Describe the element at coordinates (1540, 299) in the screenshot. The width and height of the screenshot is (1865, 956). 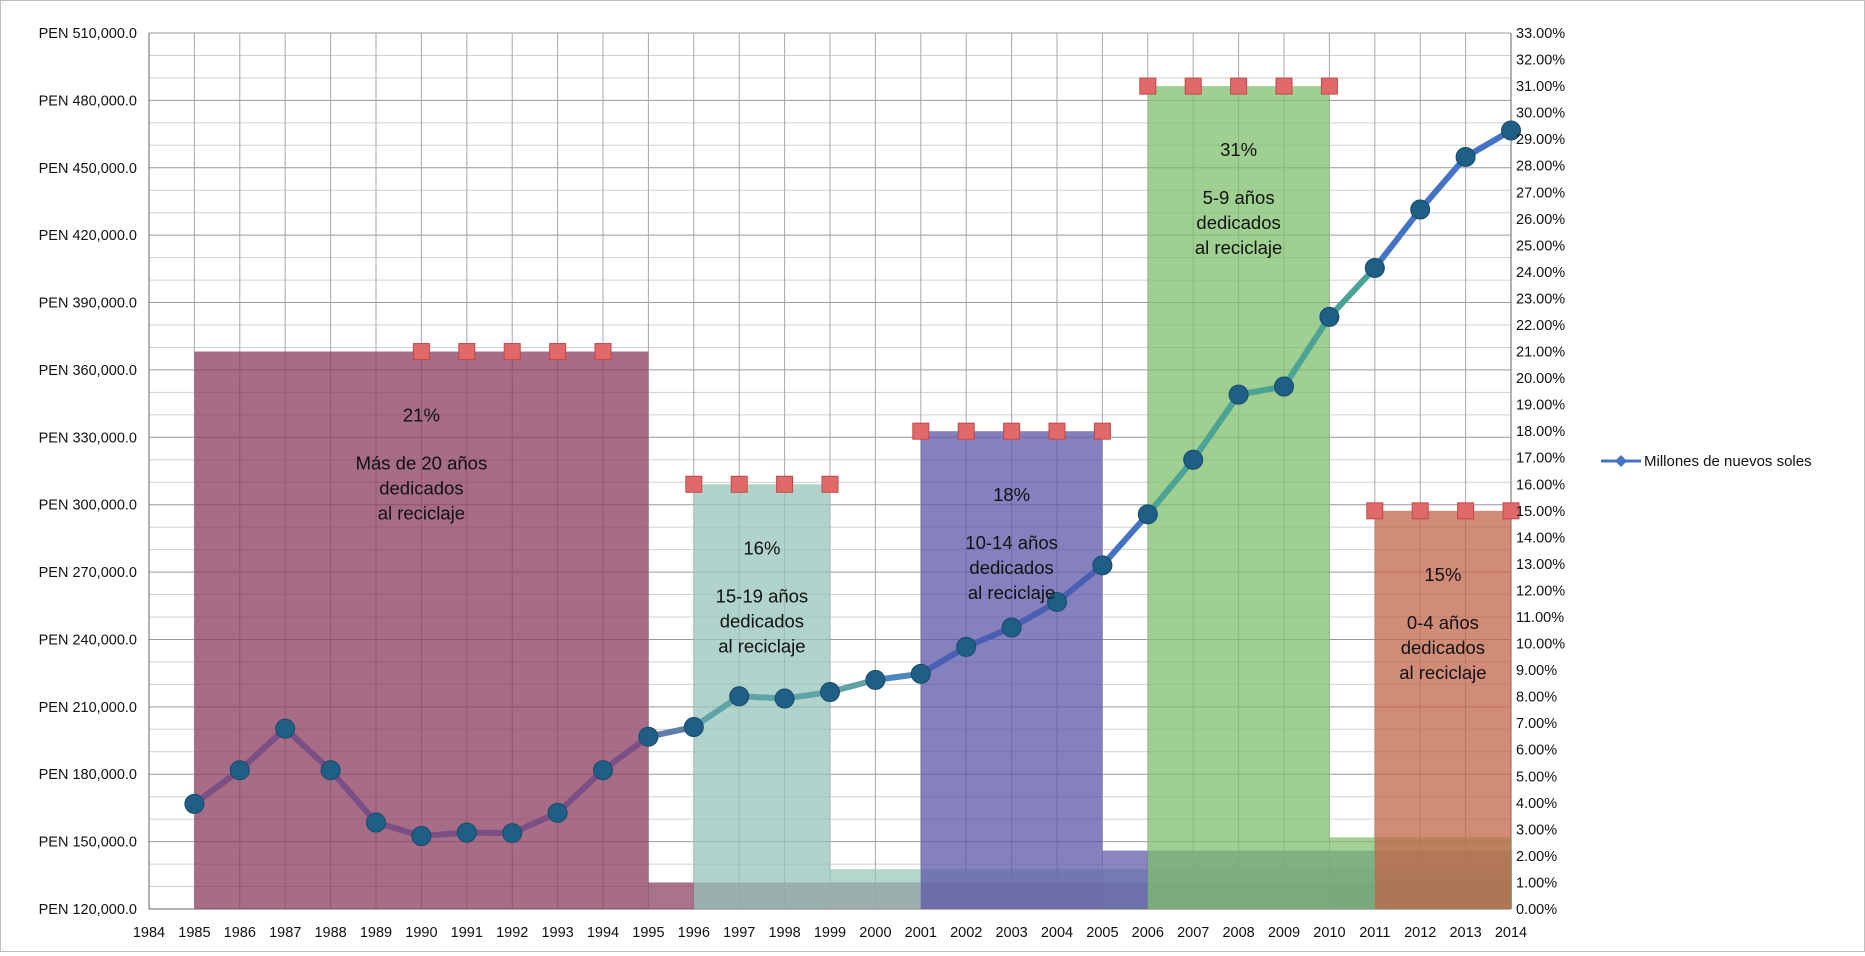
I see `y2-tick-label: 23.00%` at that location.